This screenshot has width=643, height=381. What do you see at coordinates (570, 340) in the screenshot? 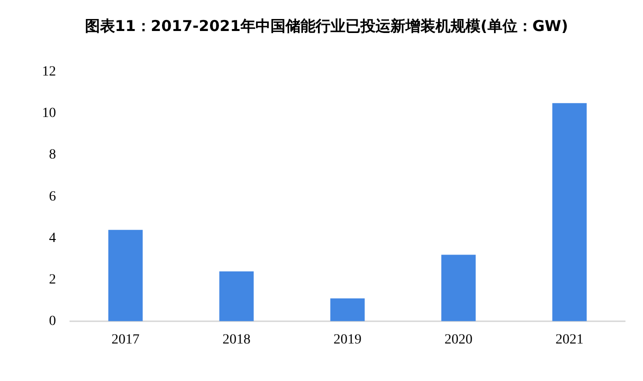
I see `x-tick-label: 2021` at bounding box center [570, 340].